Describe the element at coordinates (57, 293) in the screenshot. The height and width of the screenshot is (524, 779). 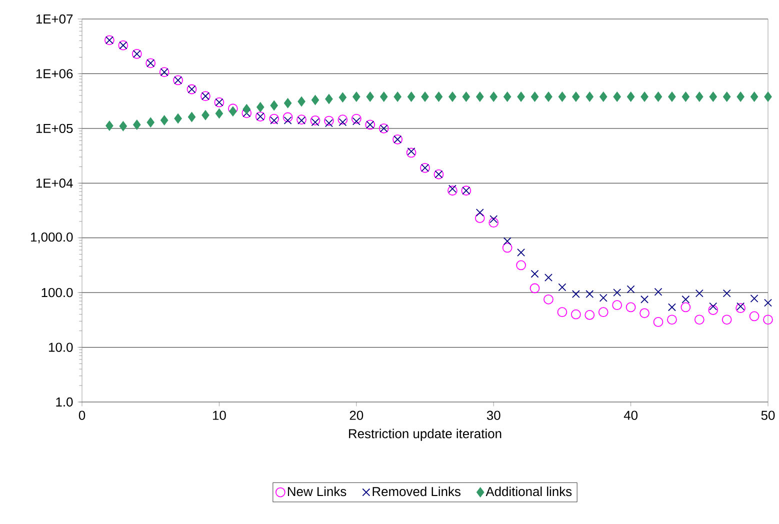
I see `y-tick-label: 100.0` at that location.